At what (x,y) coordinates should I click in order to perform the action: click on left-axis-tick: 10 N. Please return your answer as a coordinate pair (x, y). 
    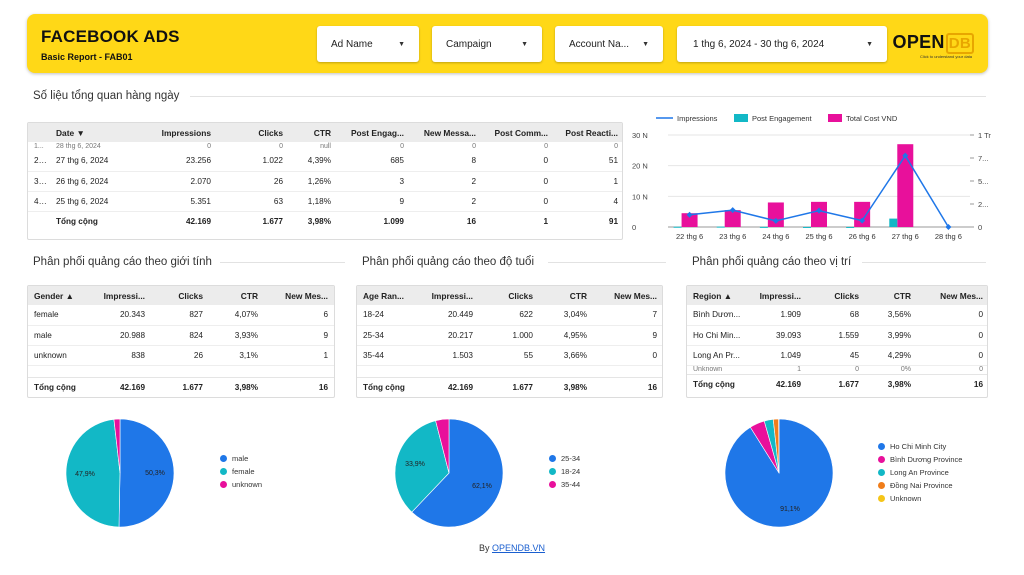
    Looking at the image, I should click on (640, 196).